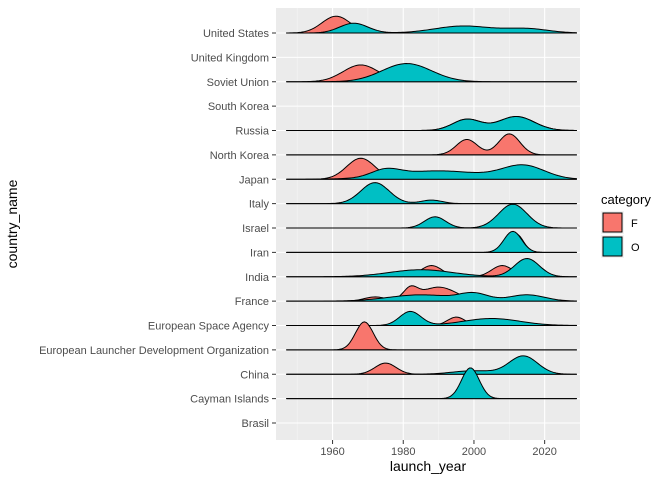 Image resolution: width=672 pixels, height=480 pixels. What do you see at coordinates (259, 253) in the screenshot?
I see `y-tick-label: Iran` at bounding box center [259, 253].